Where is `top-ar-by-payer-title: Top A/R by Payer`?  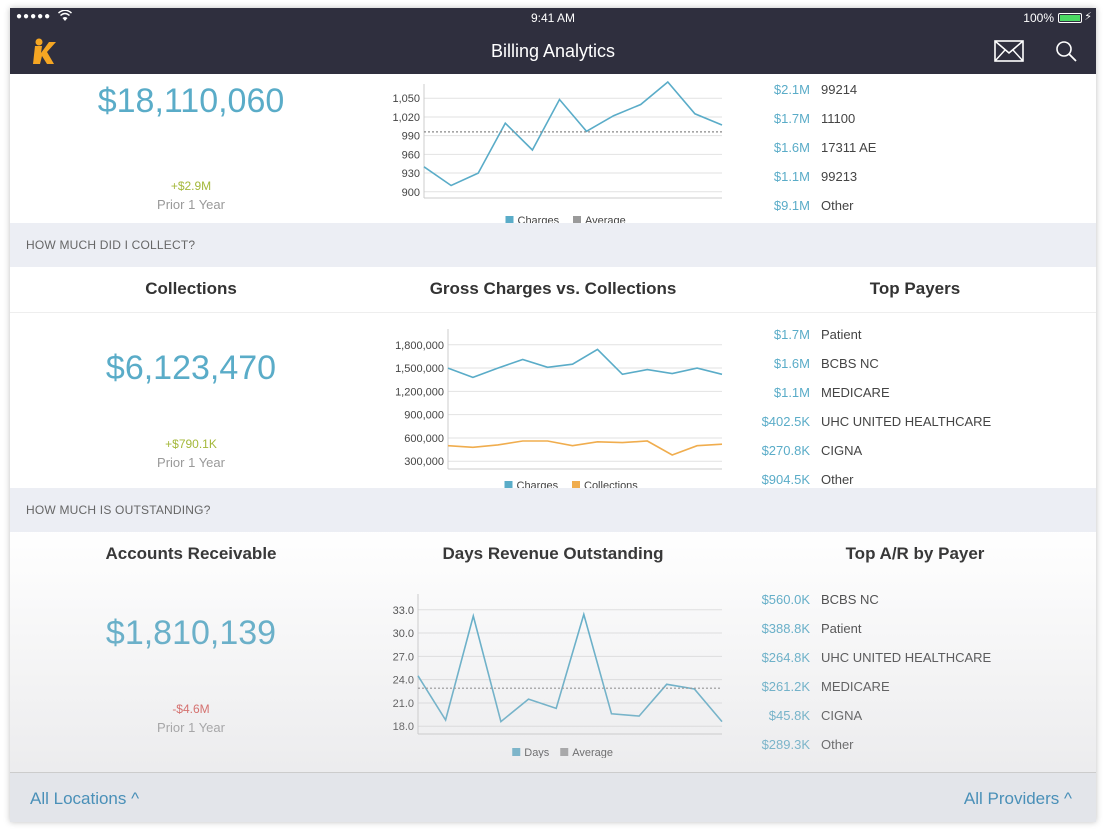 top-ar-by-payer-title: Top A/R by Payer is located at coordinates (915, 553).